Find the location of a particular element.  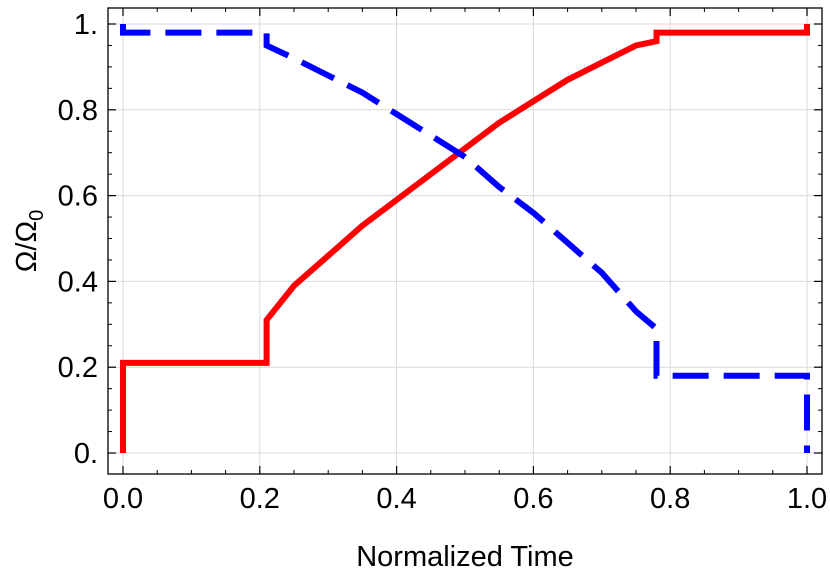

x-axis-label: Normalized Time is located at coordinates (465, 557).